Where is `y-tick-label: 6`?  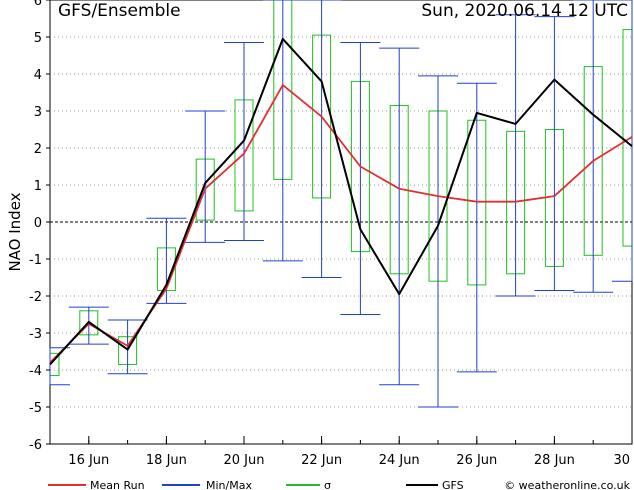
y-tick-label: 6 is located at coordinates (38, 4).